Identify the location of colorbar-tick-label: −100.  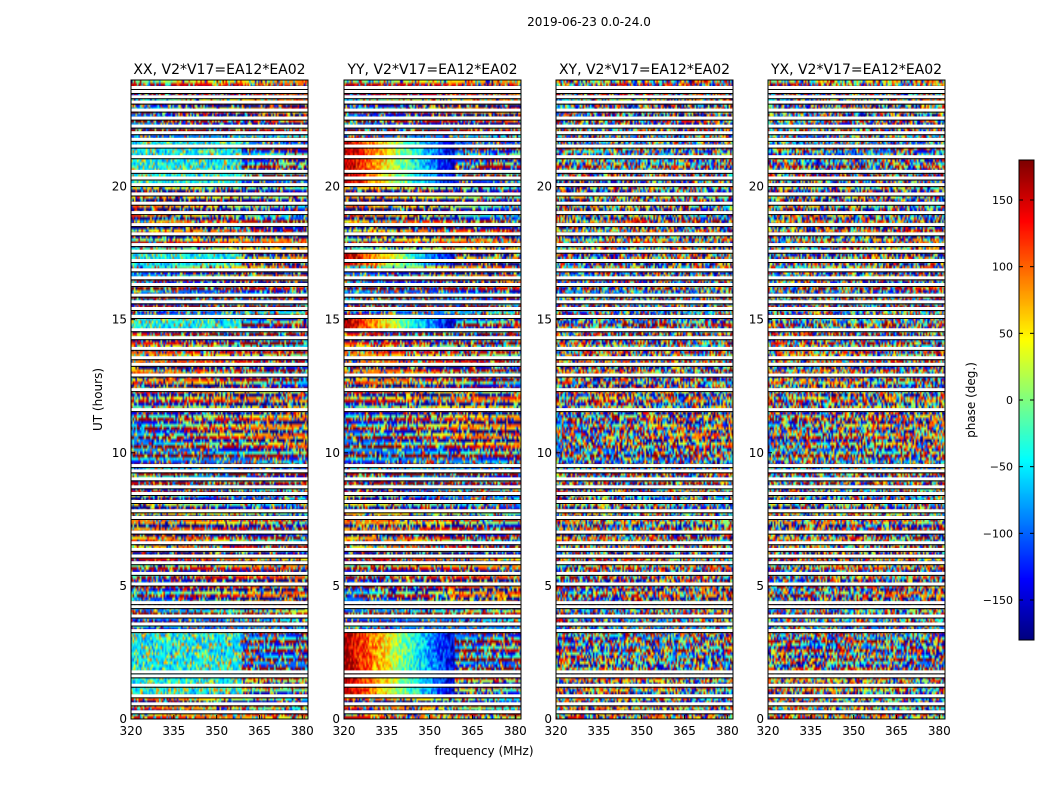
(998, 533).